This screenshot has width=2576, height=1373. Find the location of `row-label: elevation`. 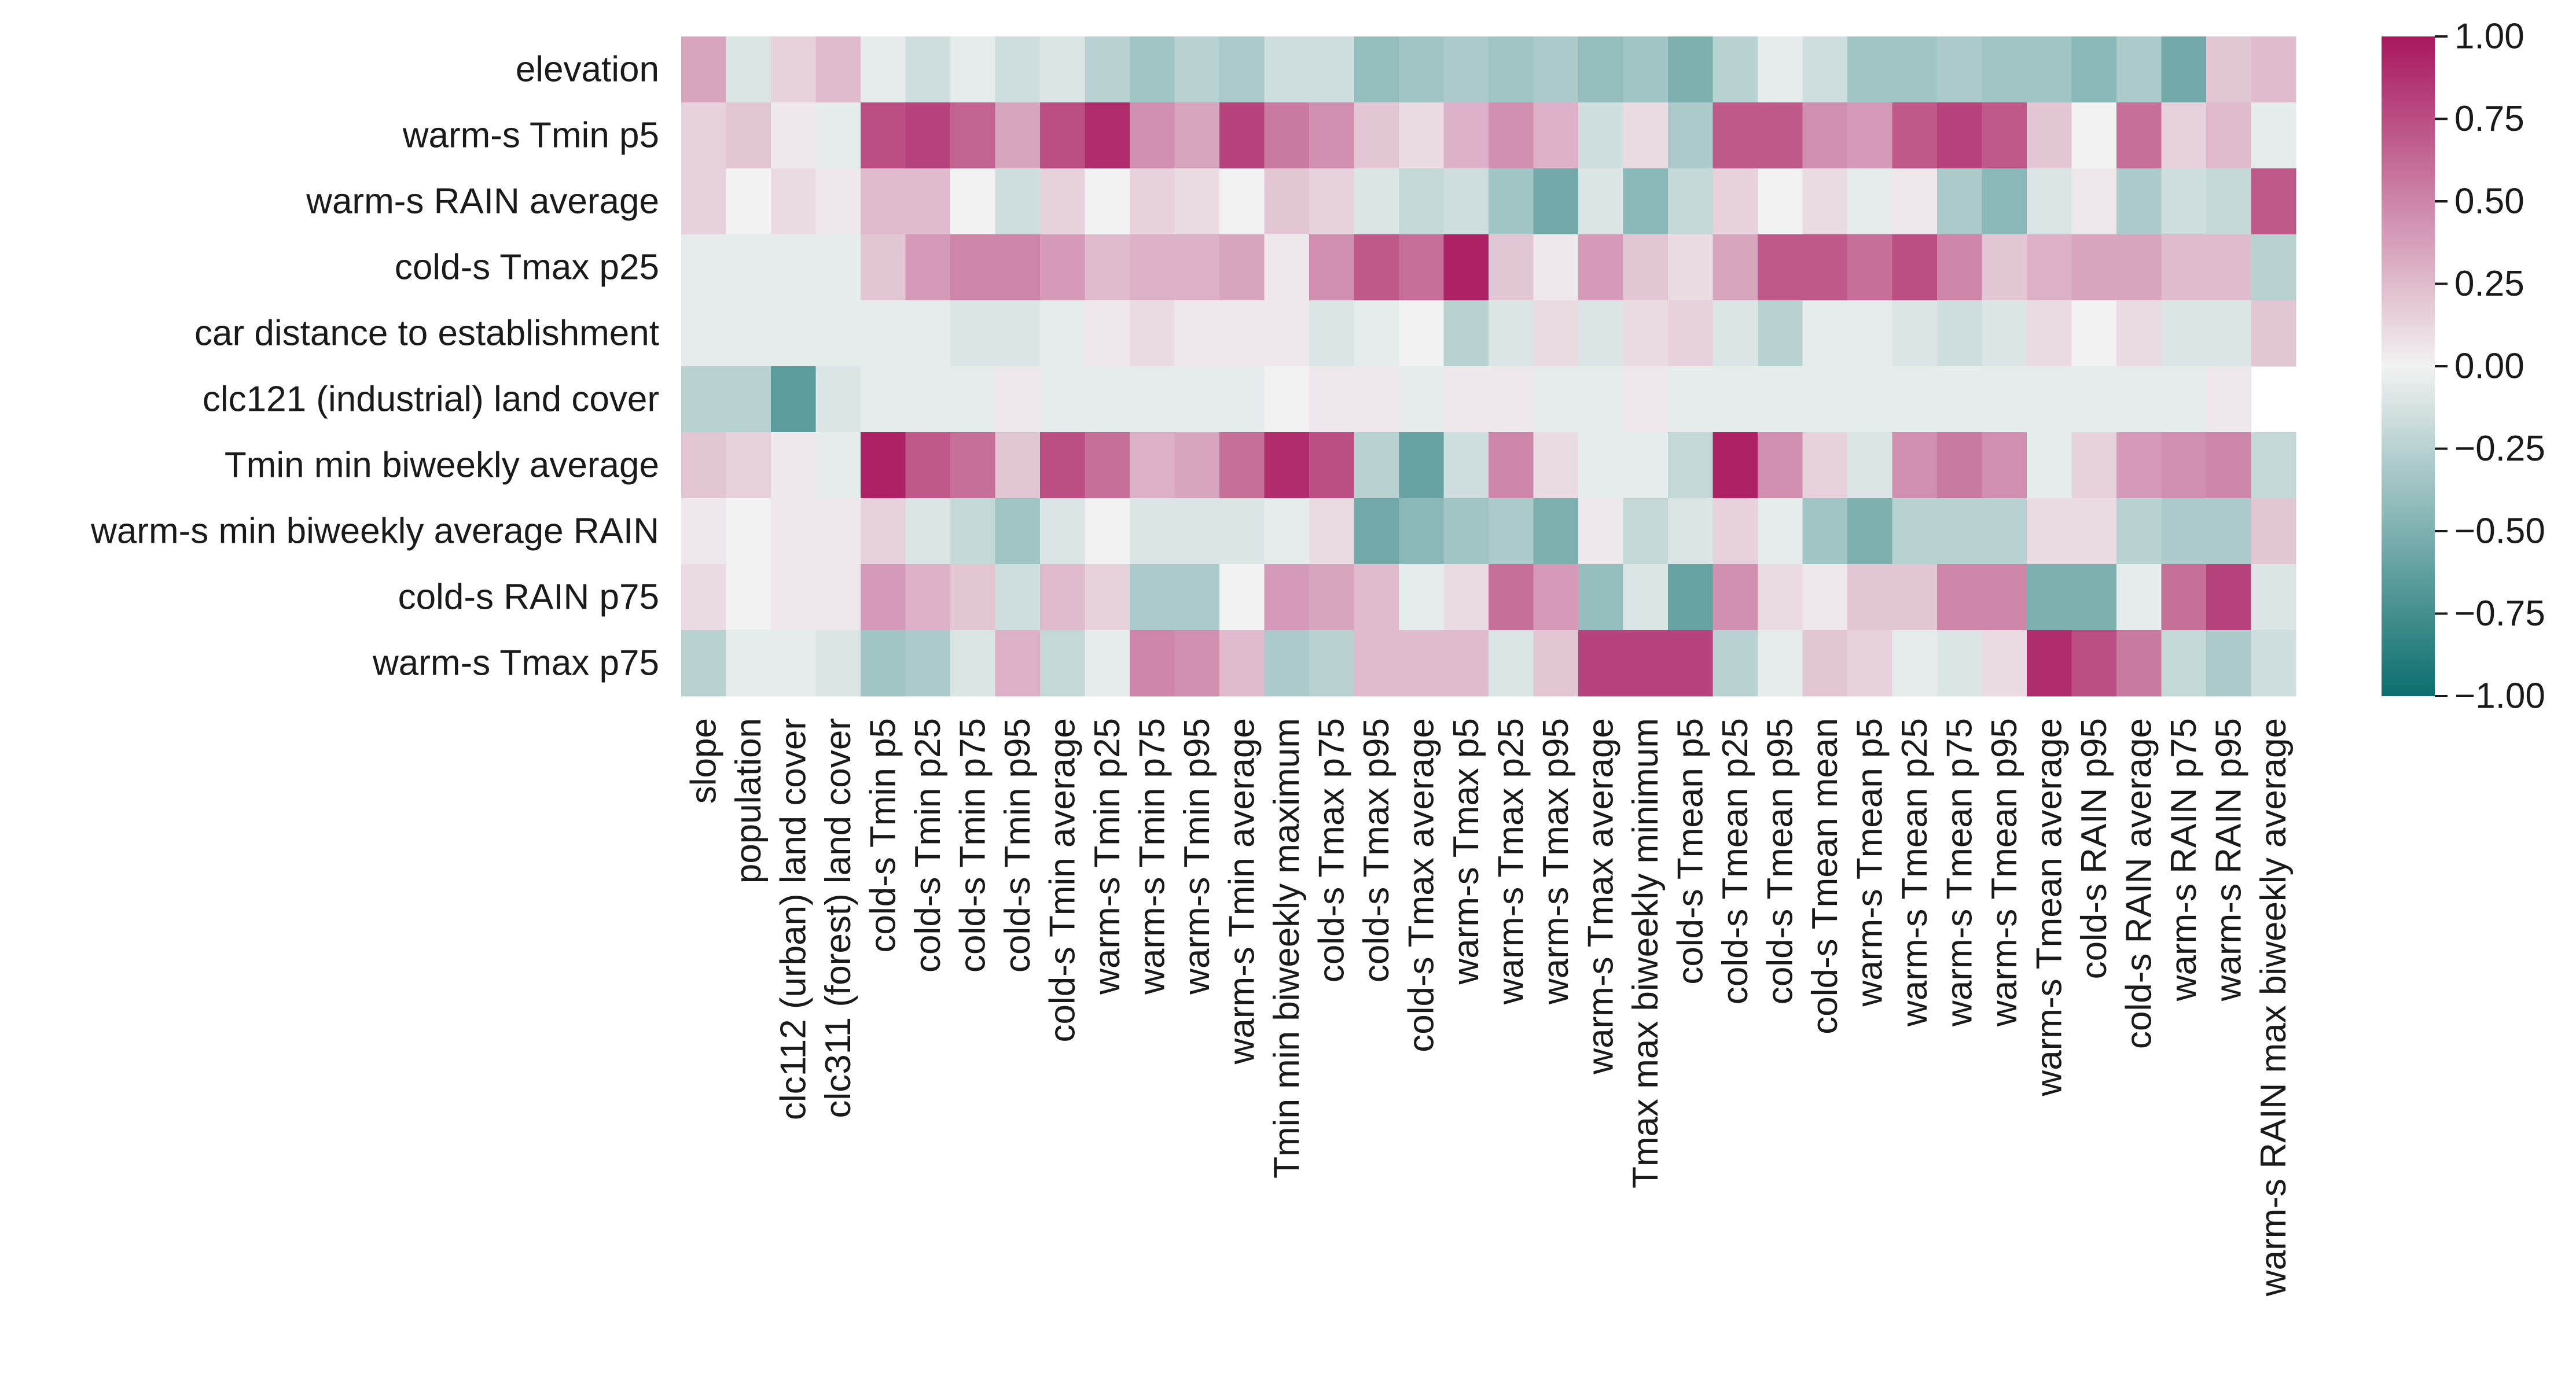

row-label: elevation is located at coordinates (587, 70).